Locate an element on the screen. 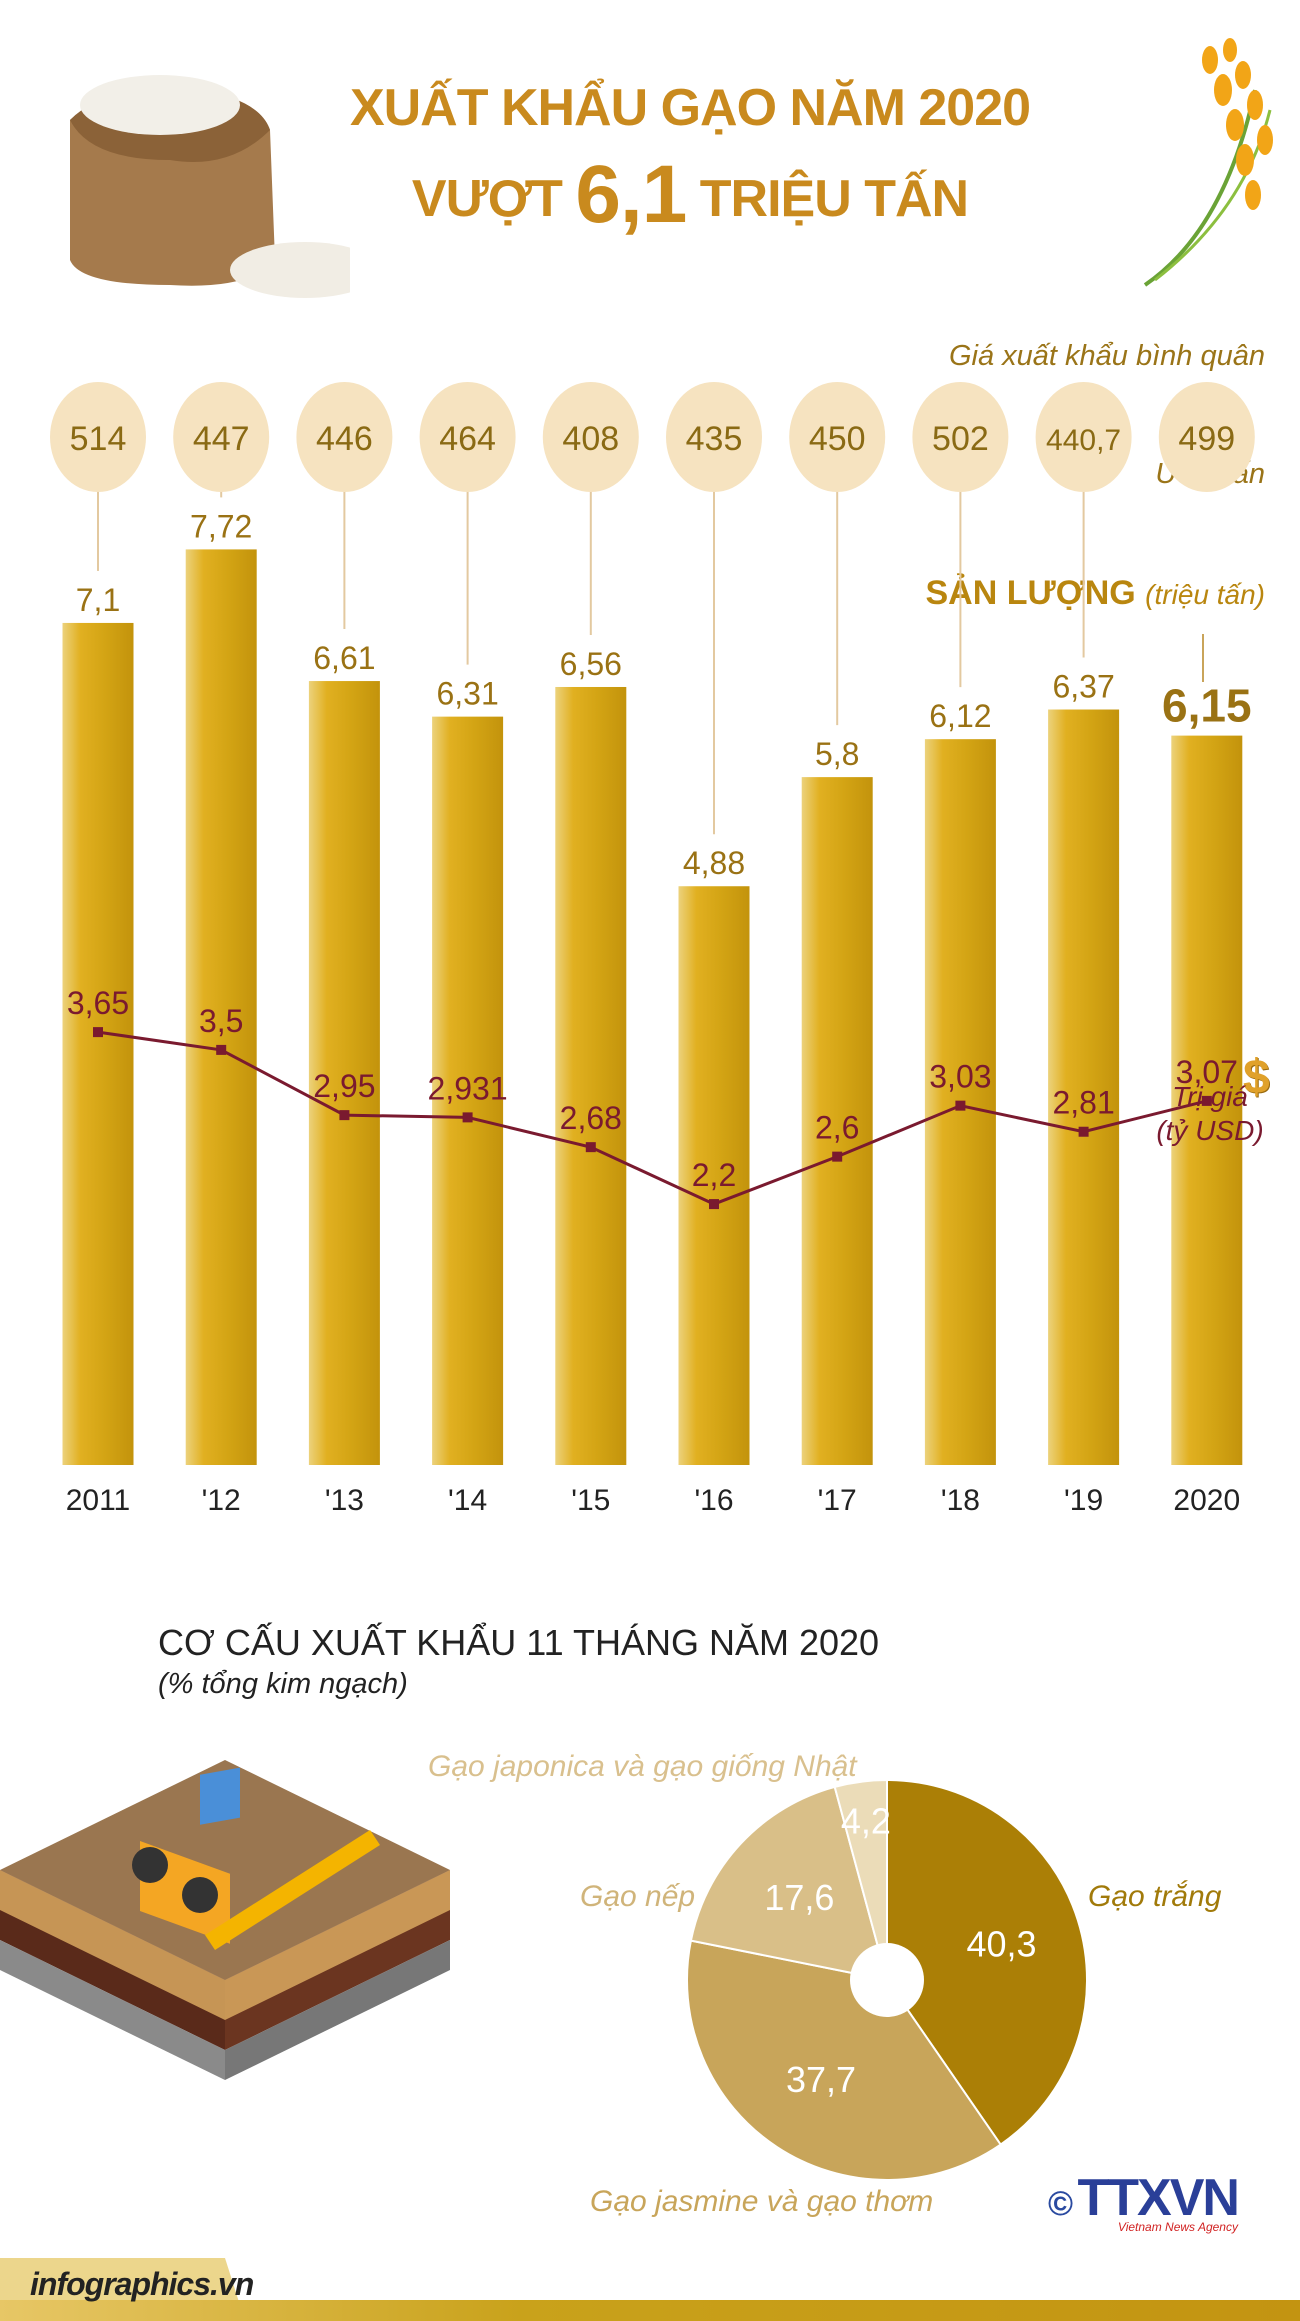 This screenshot has height=2321, width=1300. page-subtitle: VƯỢT 6,1 TRIỆU TẤN is located at coordinates (690, 195).